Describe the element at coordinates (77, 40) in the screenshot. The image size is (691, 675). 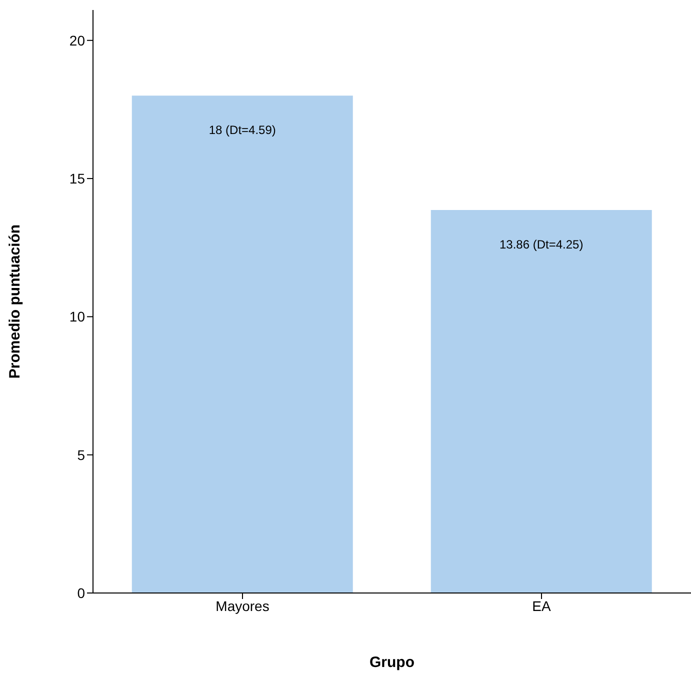
I see `y-tick-label: 20` at that location.